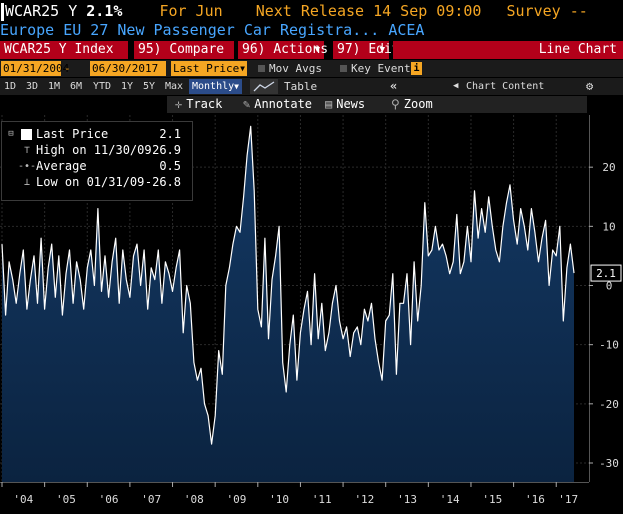  What do you see at coordinates (26, 134) in the screenshot?
I see `series-color-swatch` at bounding box center [26, 134].